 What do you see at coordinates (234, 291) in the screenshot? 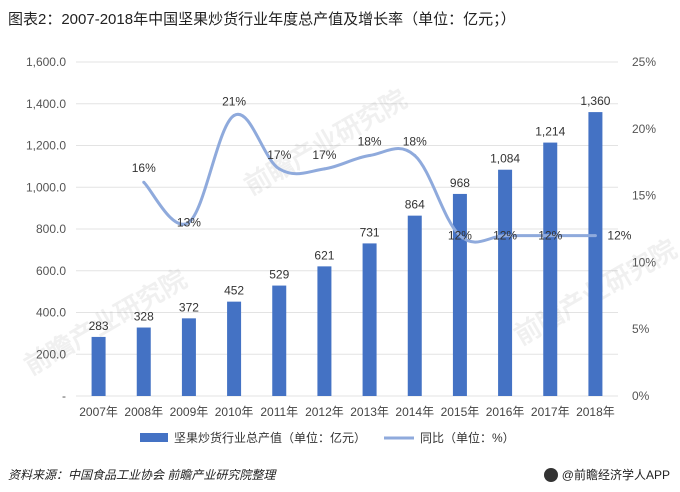
I see `bar-data-label: 452` at bounding box center [234, 291].